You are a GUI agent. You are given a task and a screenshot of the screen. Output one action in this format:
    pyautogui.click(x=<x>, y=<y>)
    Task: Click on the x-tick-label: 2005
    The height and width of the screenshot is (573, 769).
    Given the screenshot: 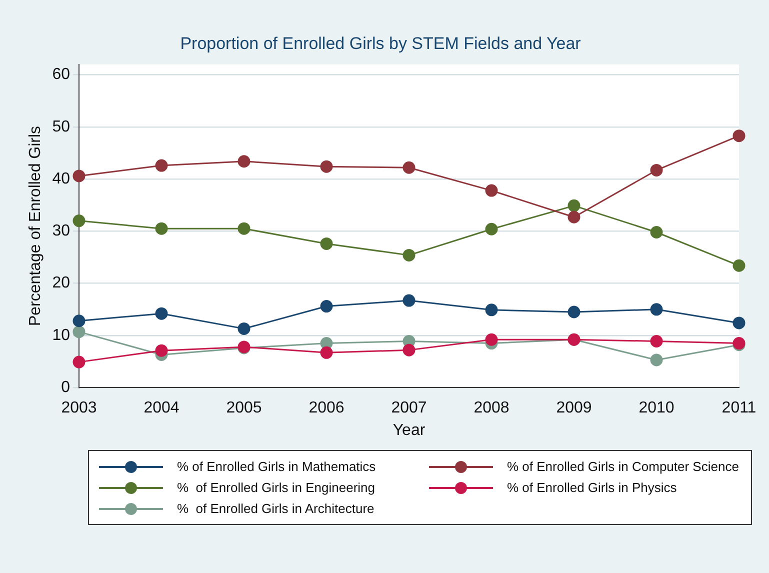 What is the action you would take?
    pyautogui.click(x=244, y=408)
    